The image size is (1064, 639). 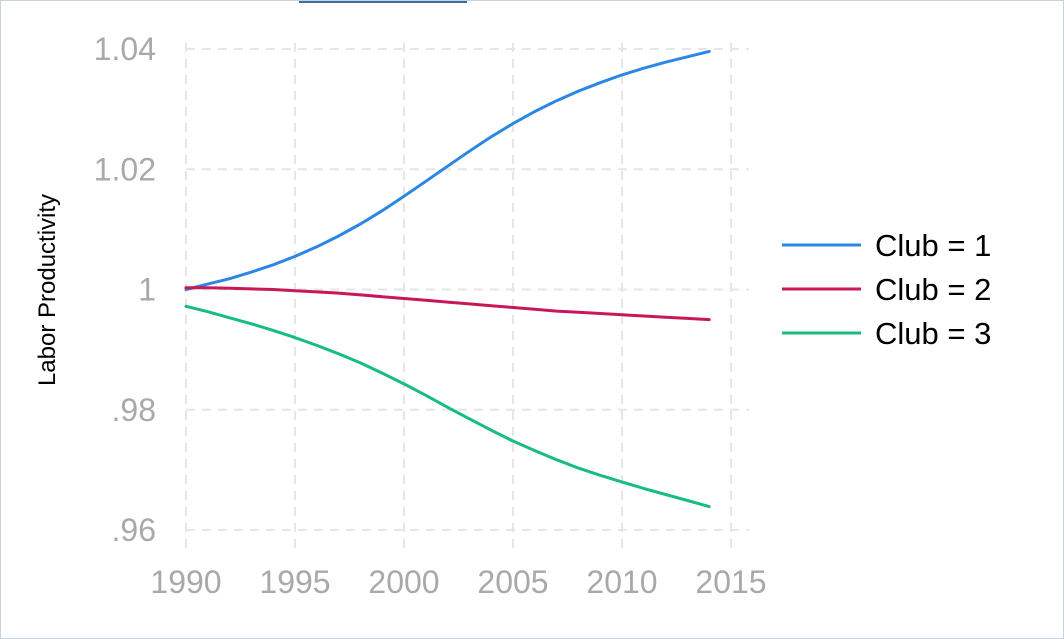 I want to click on legend-item-club-2: Club = 2, so click(x=886, y=289).